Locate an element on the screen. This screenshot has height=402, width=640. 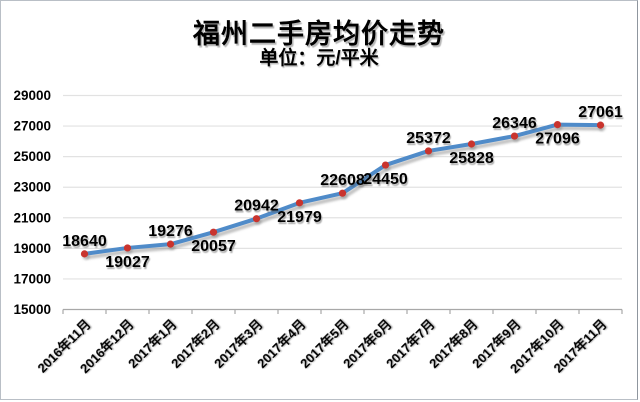
y-axis-tick-label: 27000 is located at coordinates (32, 126).